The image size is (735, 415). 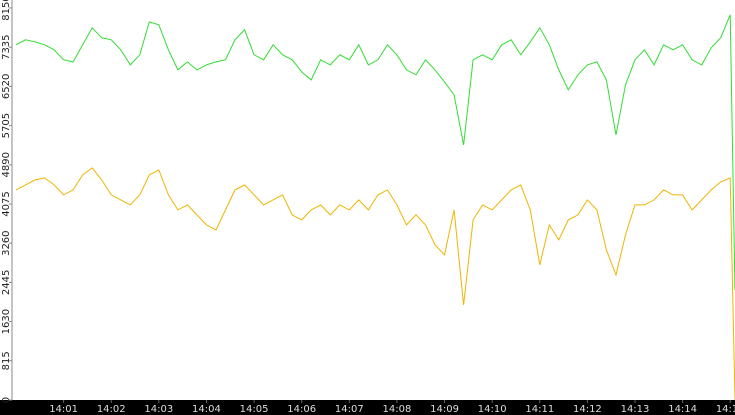 What do you see at coordinates (301, 409) in the screenshot?
I see `x-tick-label: 14:06` at bounding box center [301, 409].